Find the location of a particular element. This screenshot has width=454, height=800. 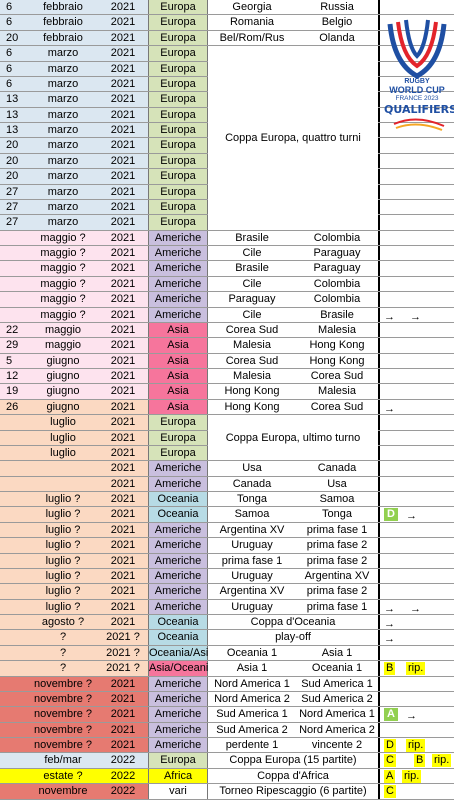

team2-cell: prima fase 2 is located at coordinates (337, 591).